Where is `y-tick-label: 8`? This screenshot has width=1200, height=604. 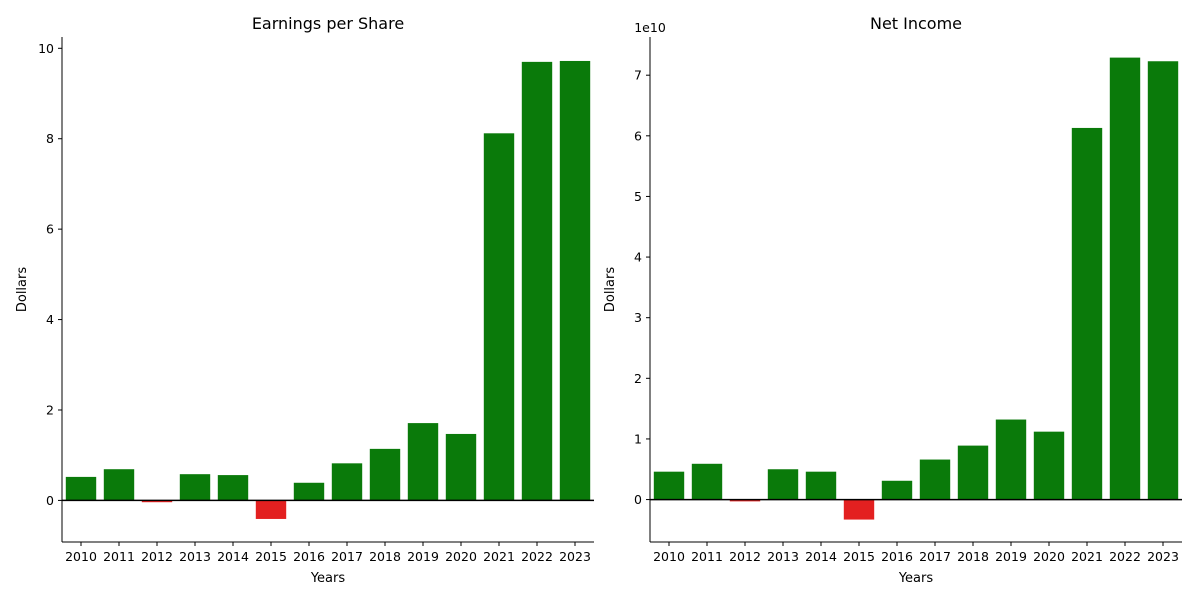
y-tick-label: 8 is located at coordinates (50, 138).